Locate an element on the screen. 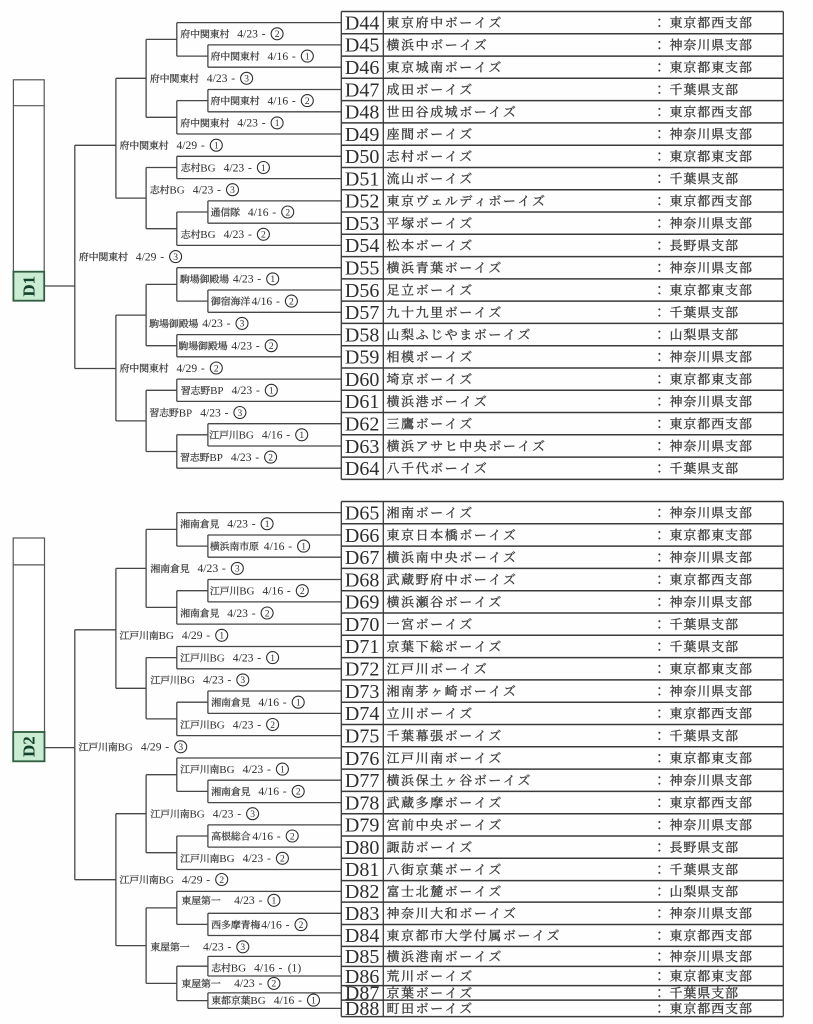 This screenshot has width=813, height=1024. svg-text: D81 is located at coordinates (362, 870).